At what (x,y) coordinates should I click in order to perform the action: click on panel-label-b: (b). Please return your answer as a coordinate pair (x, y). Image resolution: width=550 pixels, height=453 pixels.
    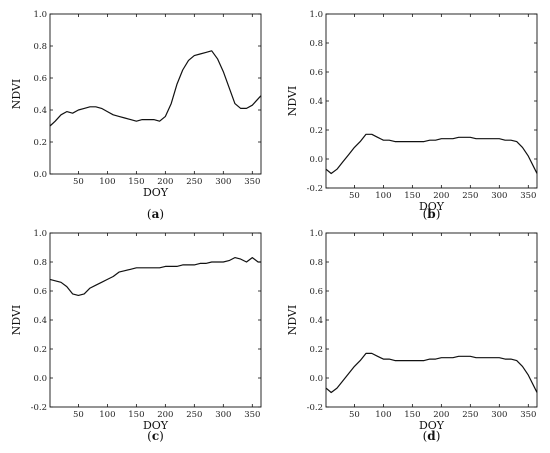
    Looking at the image, I should click on (432, 214).